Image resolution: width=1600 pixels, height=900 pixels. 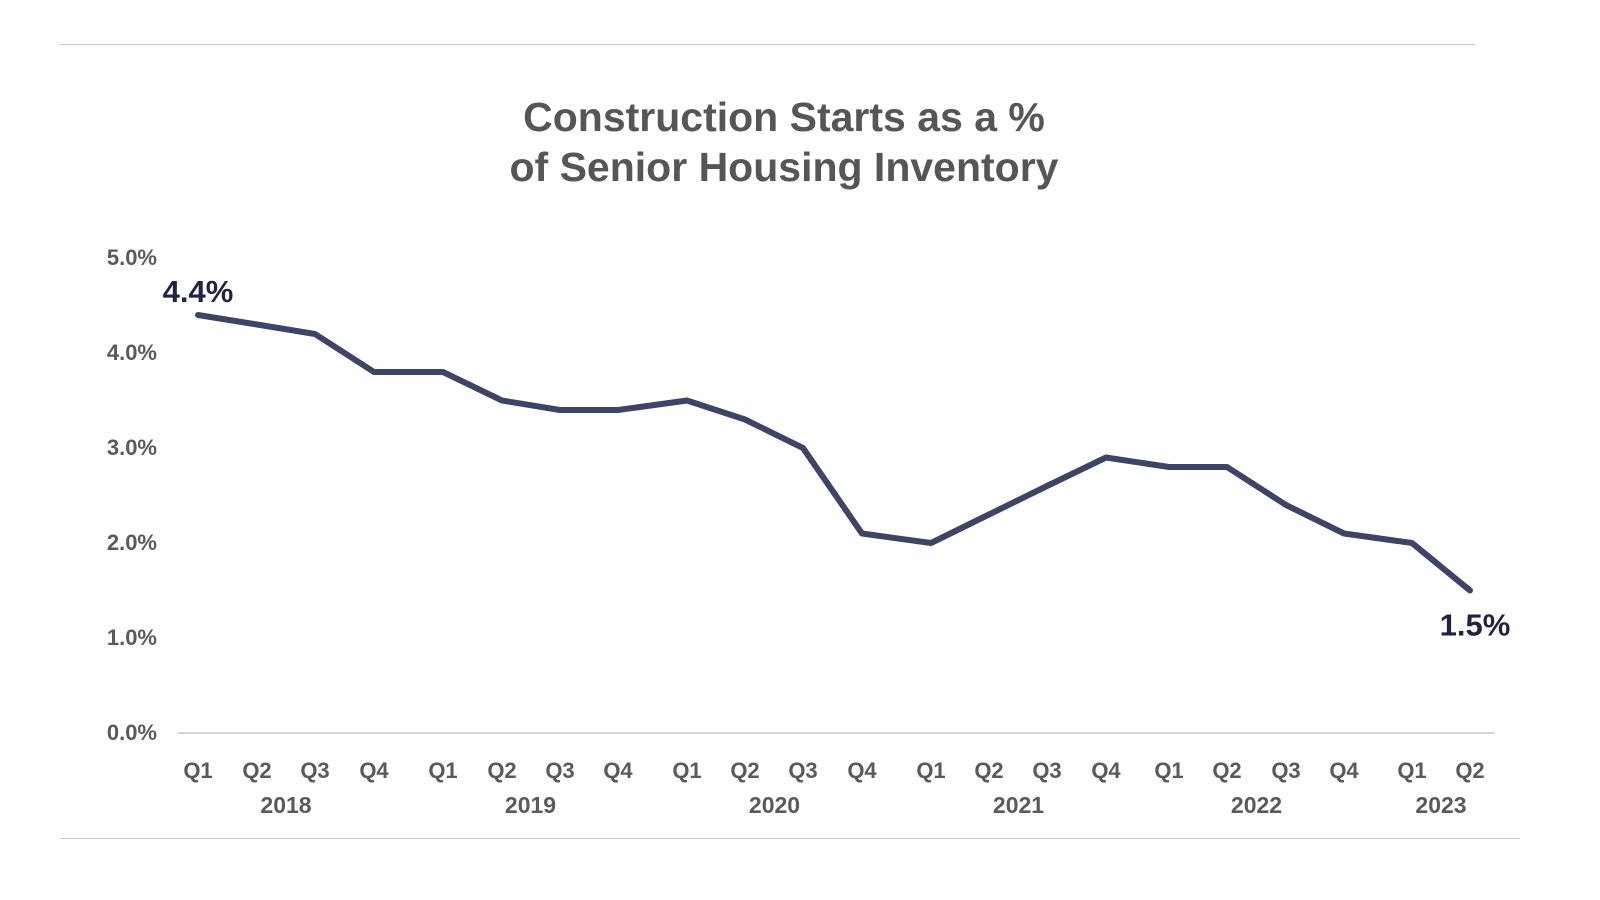 I want to click on end-value-label: 1.5%, so click(x=1475, y=625).